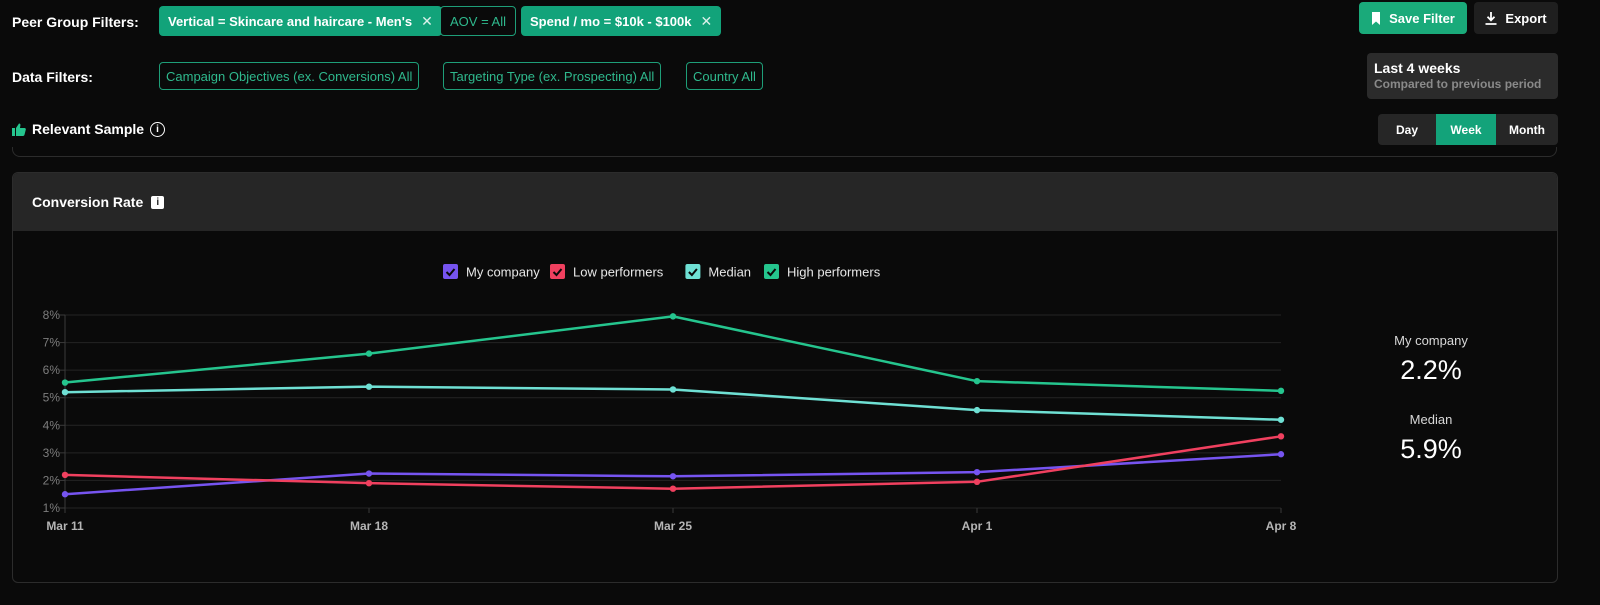  What do you see at coordinates (785, 202) in the screenshot?
I see `card-header: Conversion Rate i` at bounding box center [785, 202].